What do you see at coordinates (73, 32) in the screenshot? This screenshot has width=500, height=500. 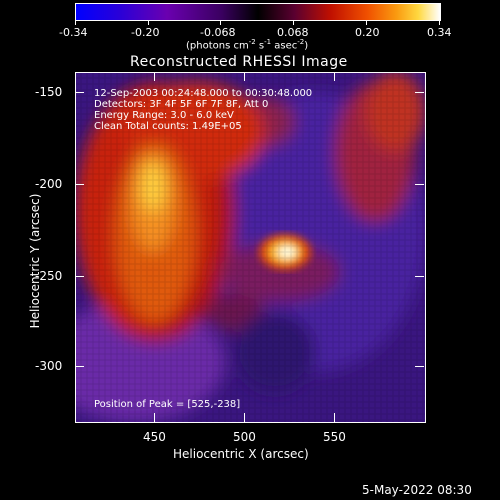 I see `colorbar-tick-label: -0.34` at bounding box center [73, 32].